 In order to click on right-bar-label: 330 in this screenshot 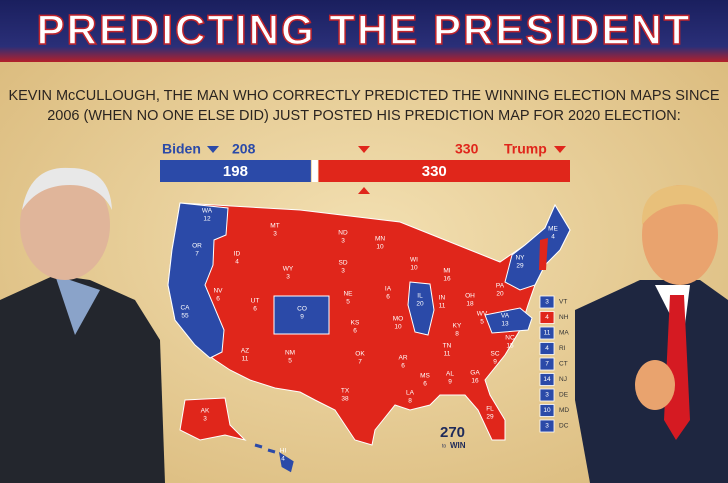, I will do `click(434, 171)`.